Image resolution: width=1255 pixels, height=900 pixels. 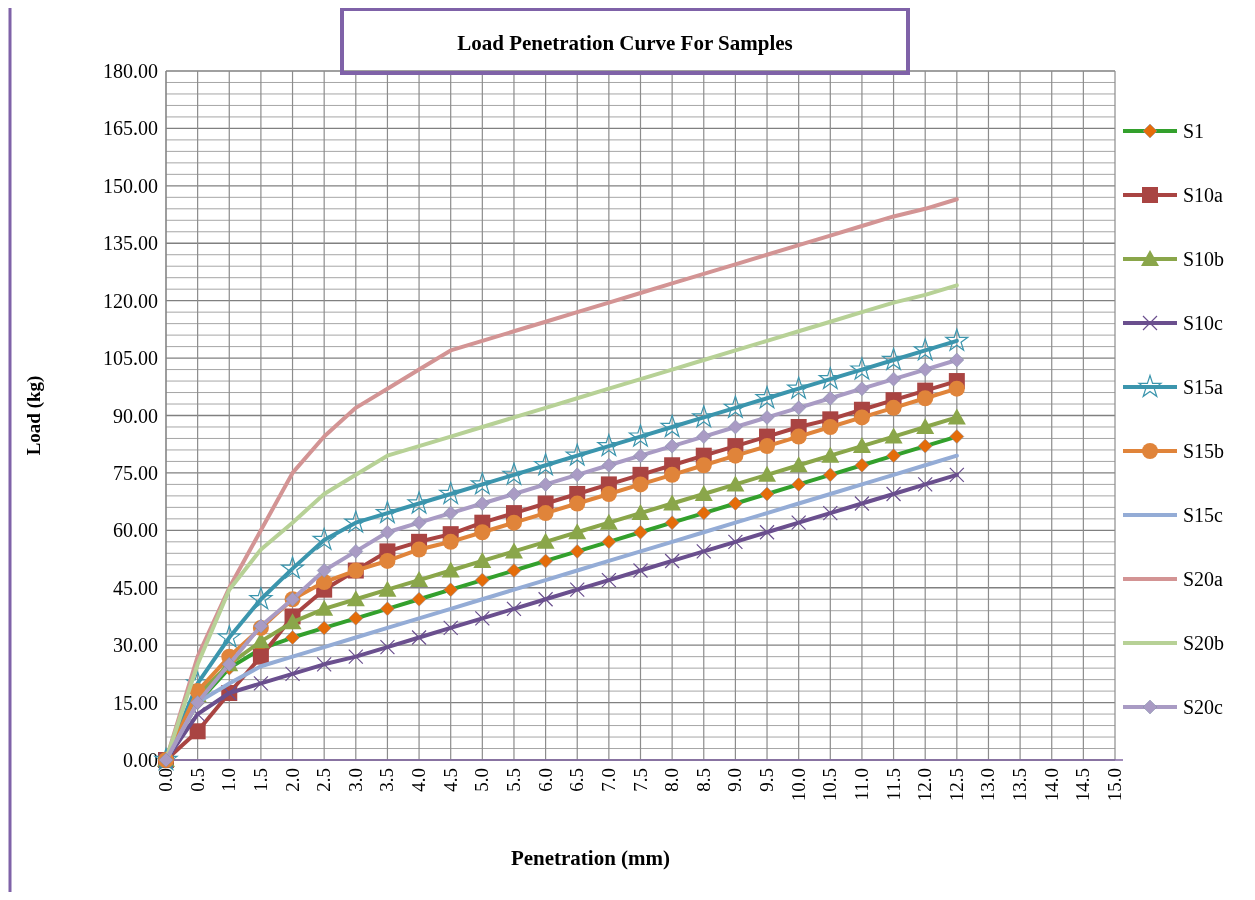 What do you see at coordinates (625, 43) in the screenshot?
I see `chart-title: Load Penetration Curve For Samples` at bounding box center [625, 43].